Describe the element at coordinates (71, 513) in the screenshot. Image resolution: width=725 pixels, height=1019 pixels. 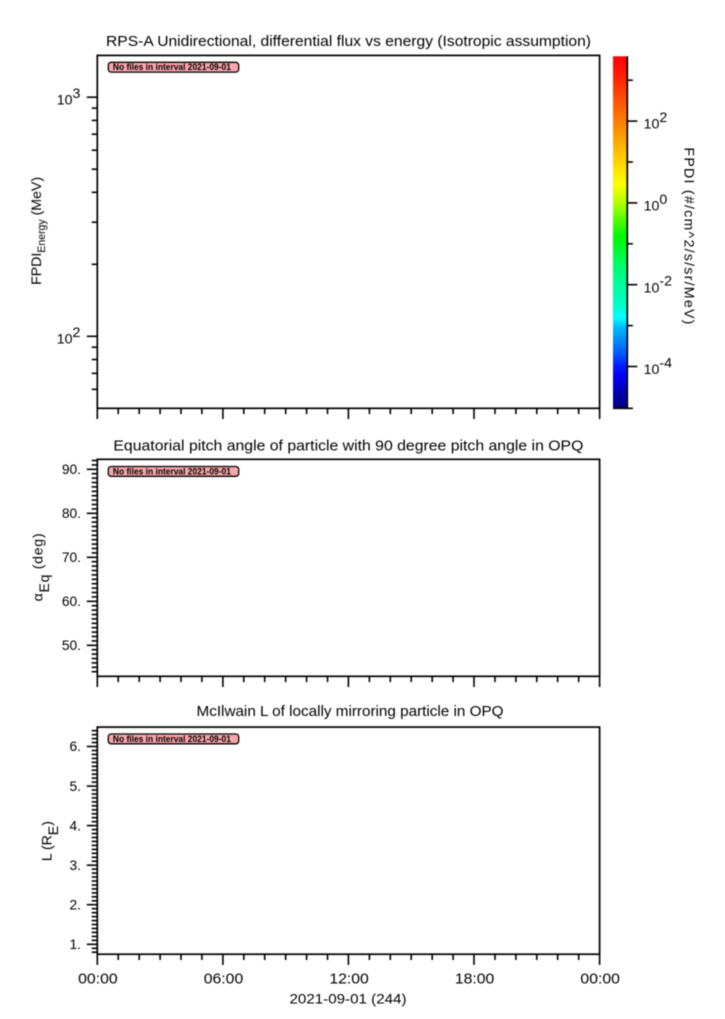
I see `svg-text: 80.` at that location.